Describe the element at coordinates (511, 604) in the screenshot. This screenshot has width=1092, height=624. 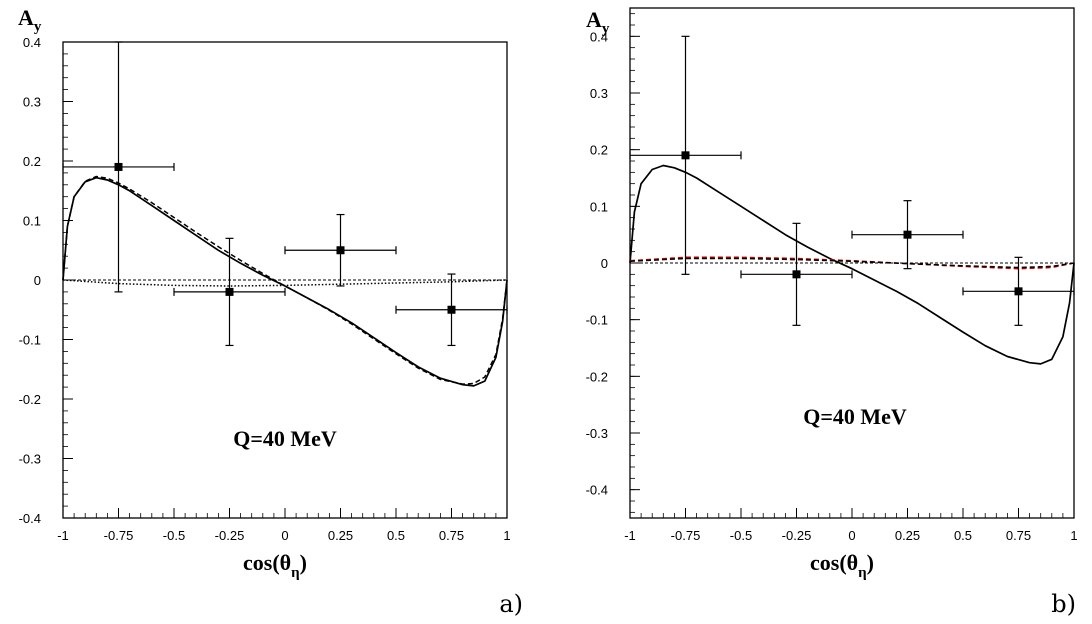
I see `panel-label: a)` at that location.